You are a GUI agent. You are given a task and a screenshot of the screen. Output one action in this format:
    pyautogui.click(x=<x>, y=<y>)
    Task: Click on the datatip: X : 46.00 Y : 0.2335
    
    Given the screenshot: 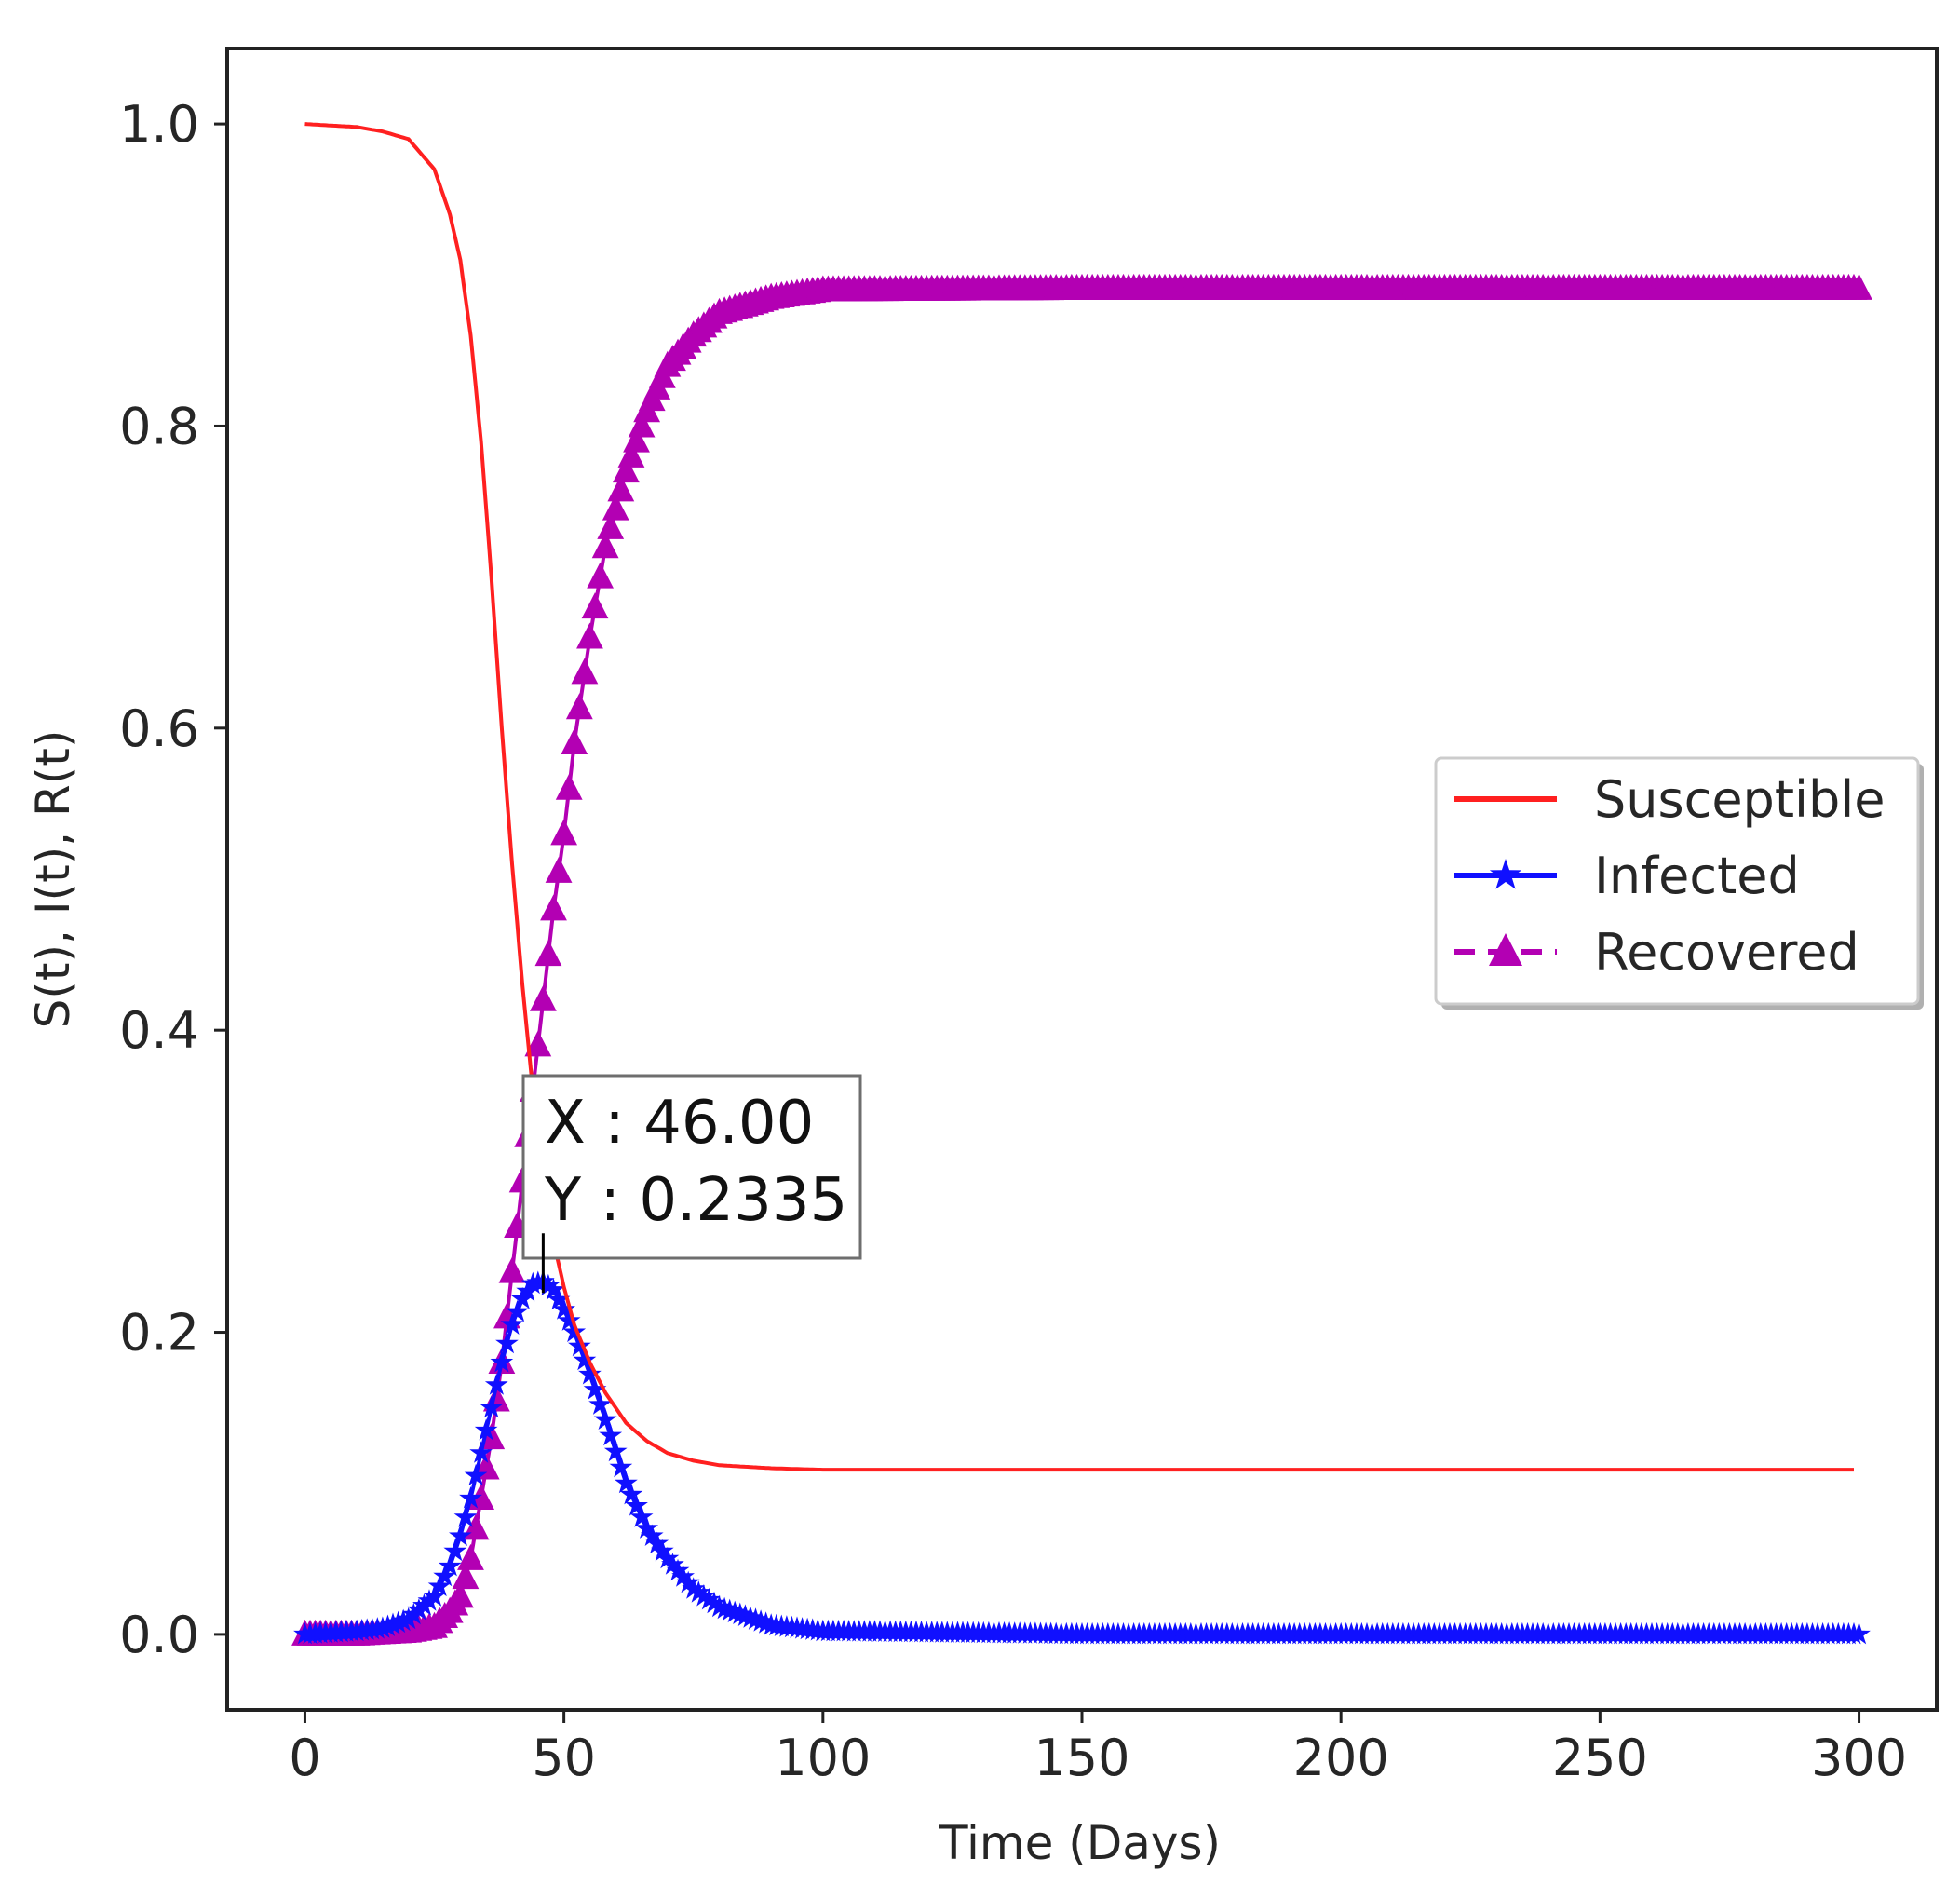 What is the action you would take?
    pyautogui.click(x=691, y=1184)
    